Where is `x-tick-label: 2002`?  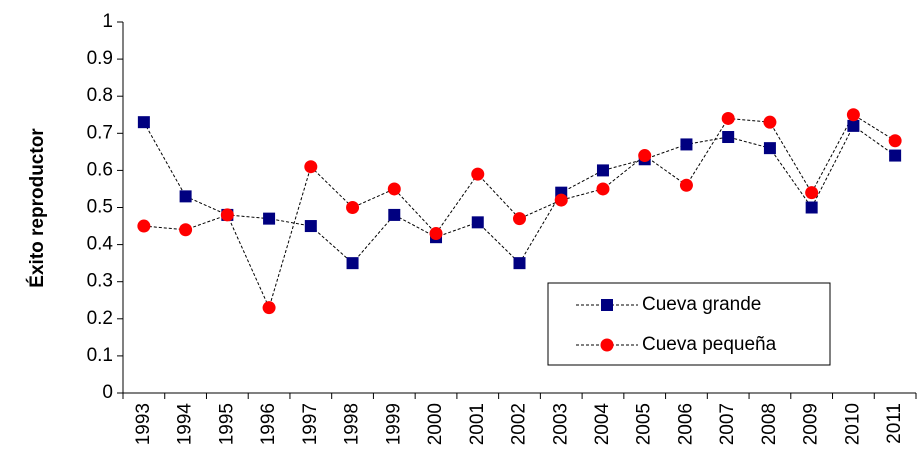 x-tick-label: 2002 is located at coordinates (519, 424).